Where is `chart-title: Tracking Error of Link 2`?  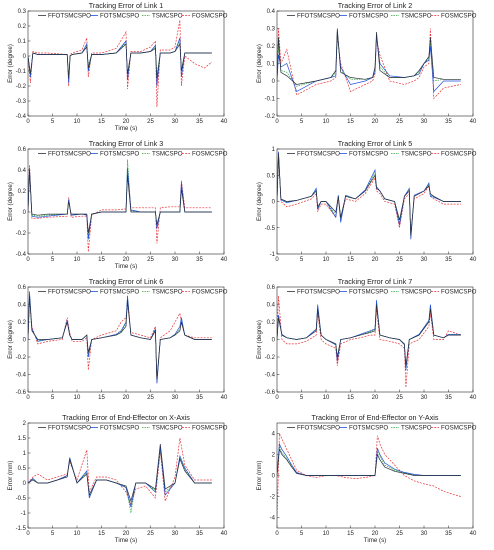
chart-title: Tracking Error of Link 2 is located at coordinates (375, 5).